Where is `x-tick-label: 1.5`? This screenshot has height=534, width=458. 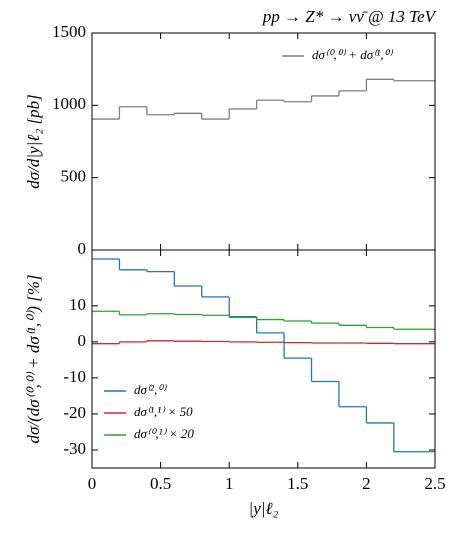
x-tick-label: 1.5 is located at coordinates (297, 483).